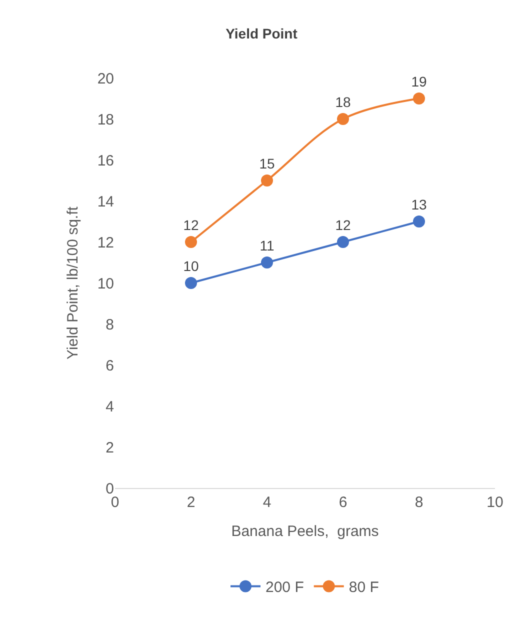 The height and width of the screenshot is (635, 523). I want to click on x-tick-label: 2, so click(191, 502).